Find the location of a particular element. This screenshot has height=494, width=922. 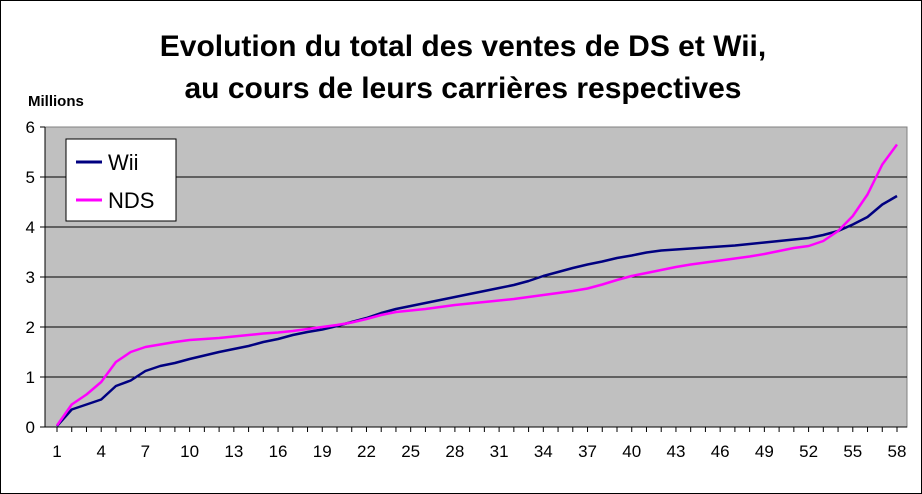

x-tick-label: 4 is located at coordinates (100, 451).